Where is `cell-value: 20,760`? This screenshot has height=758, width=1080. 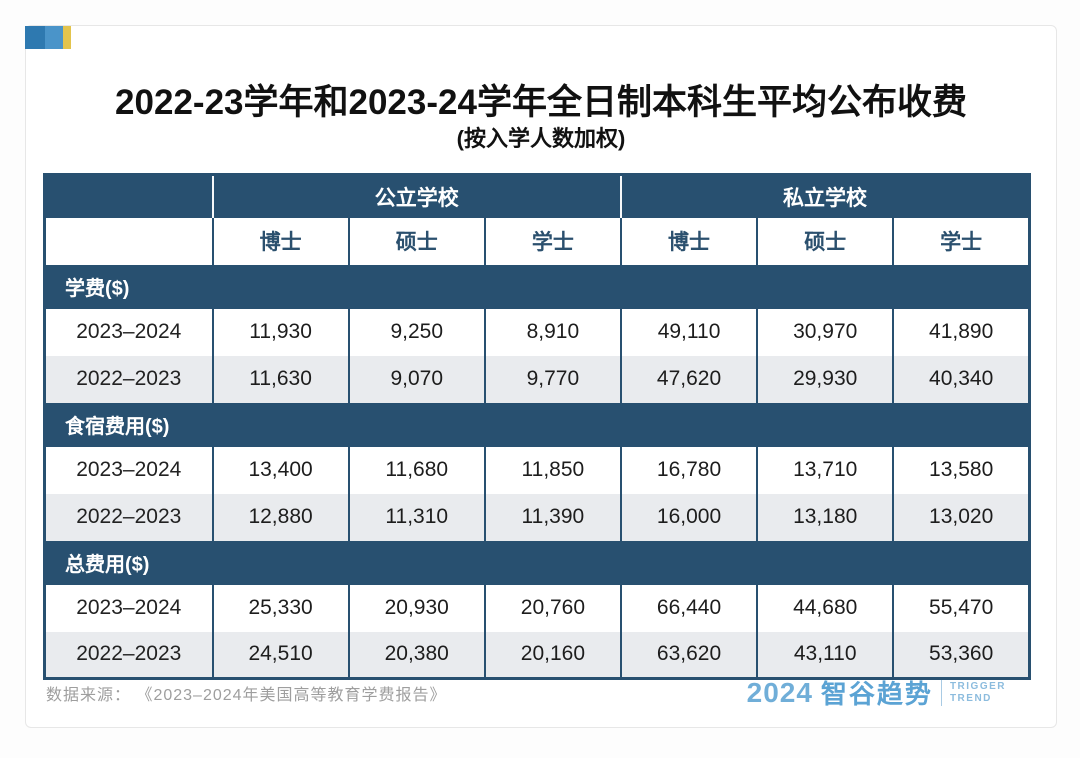
cell-value: 20,760 is located at coordinates (552, 608).